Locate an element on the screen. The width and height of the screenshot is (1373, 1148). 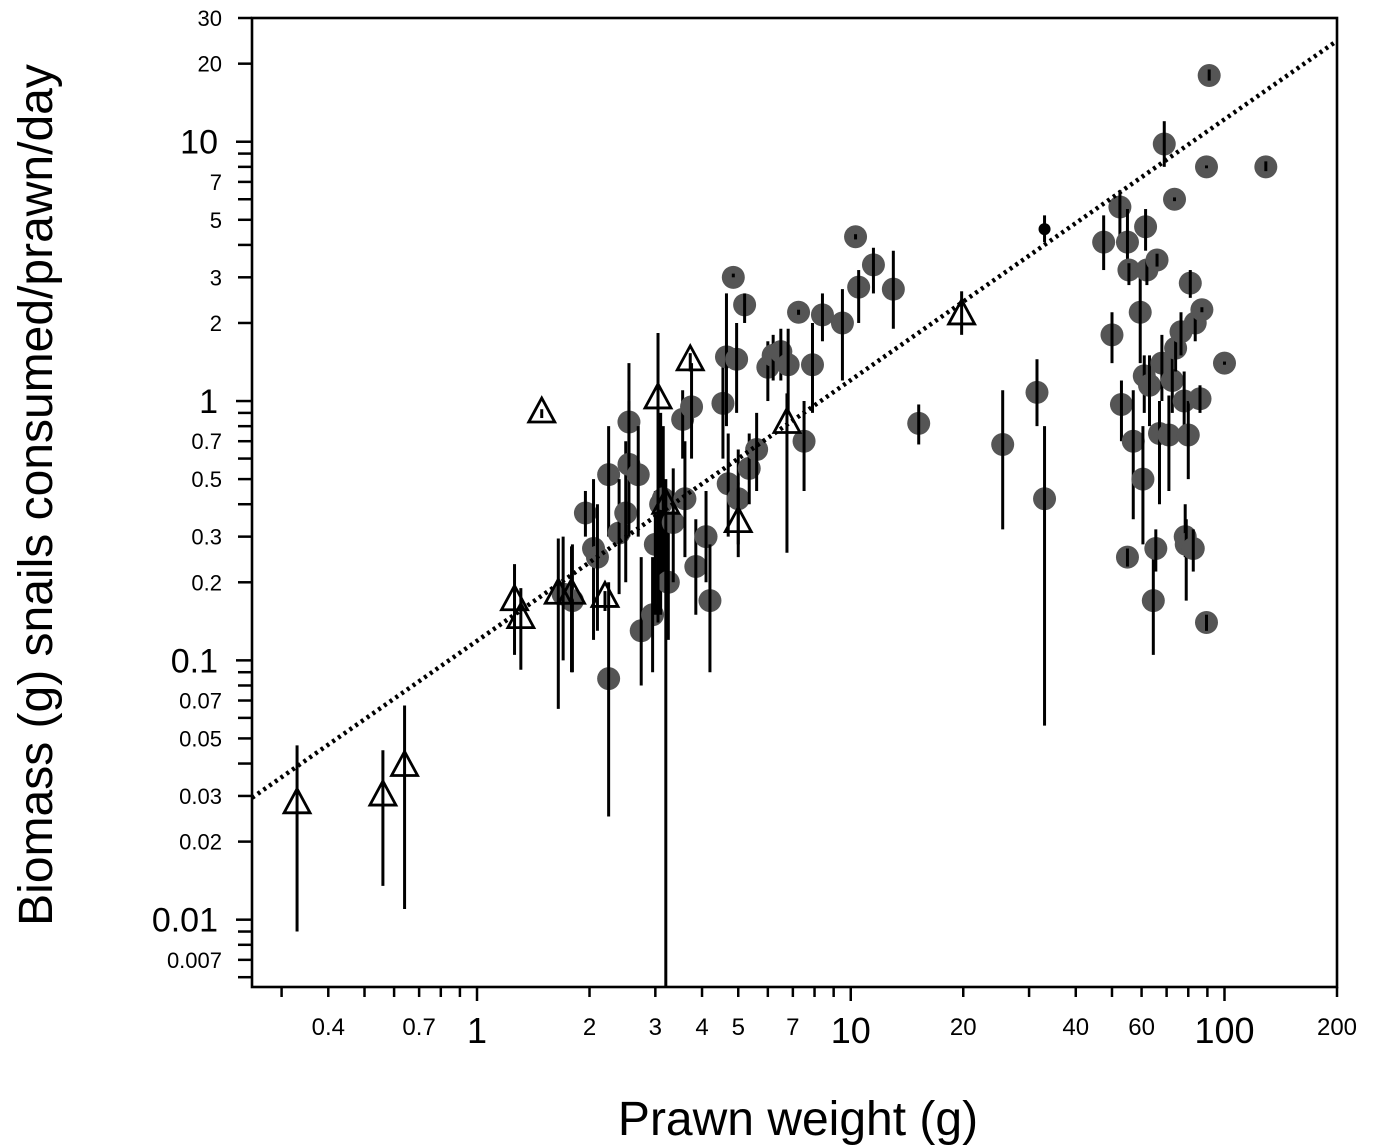
y-tick-label: 0.01 is located at coordinates (185, 921).